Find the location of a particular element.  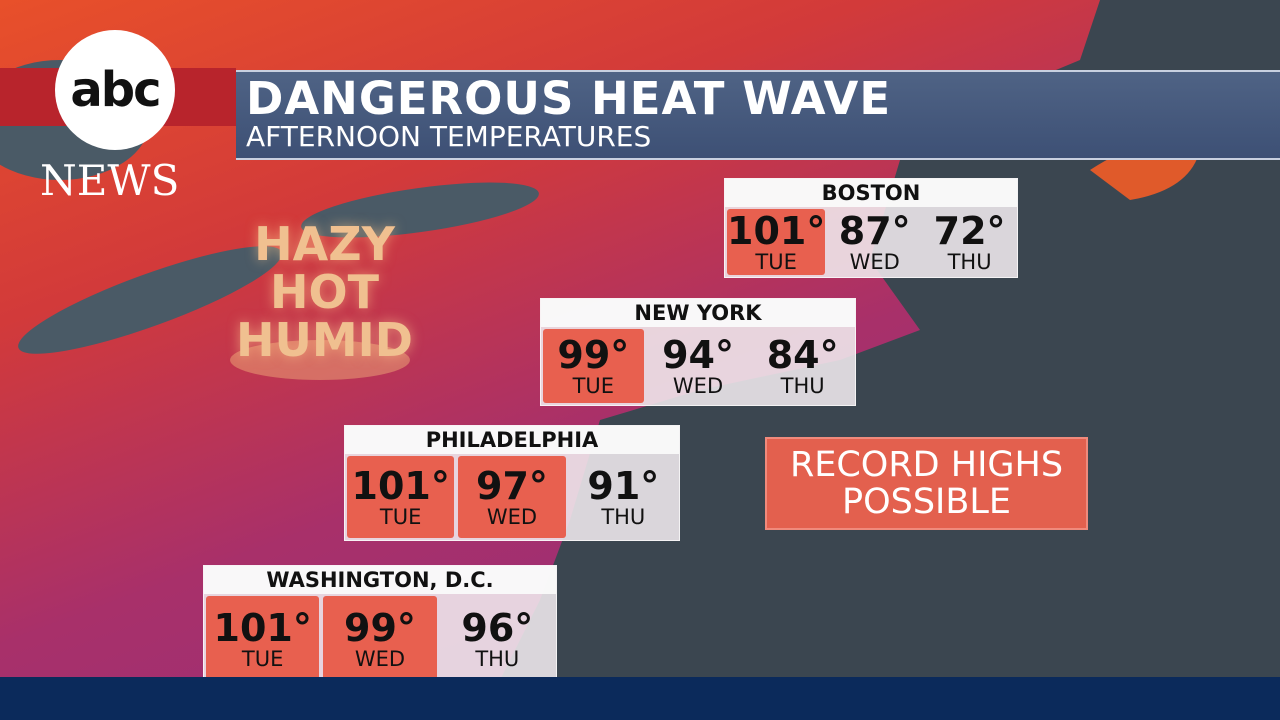

forecast-cell: 72° THU is located at coordinates (969, 242).